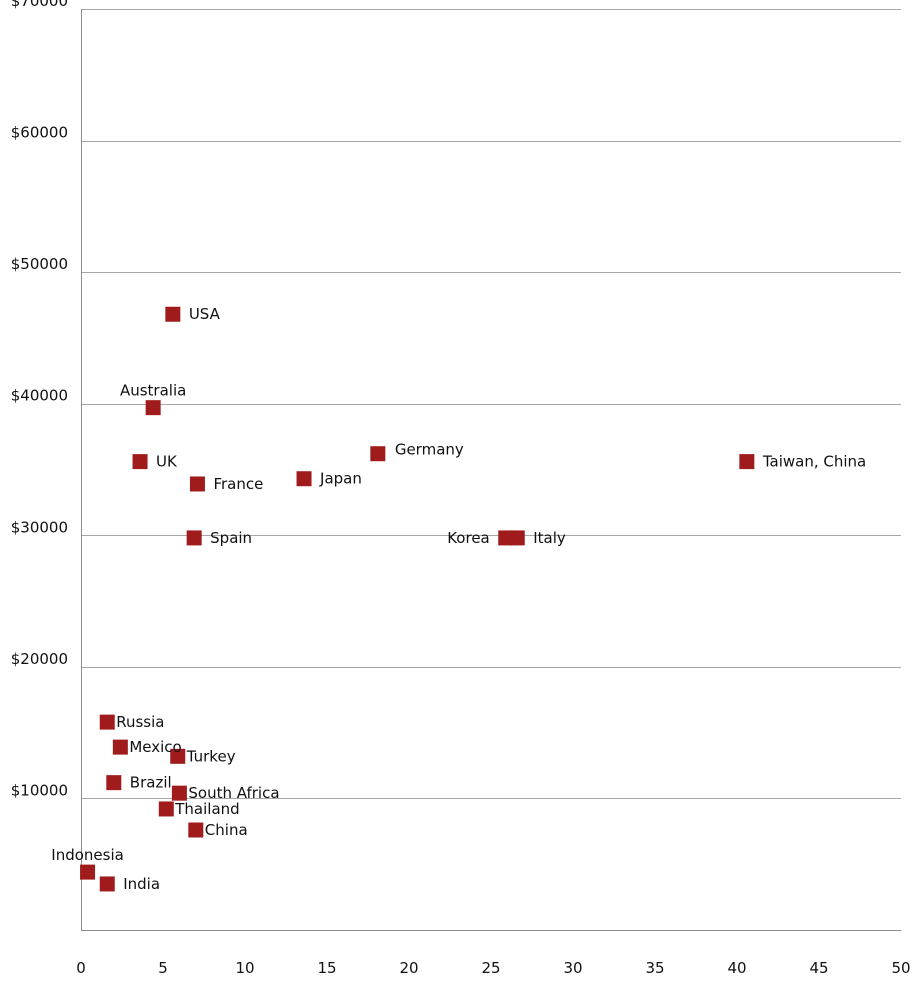 This screenshot has height=983, width=917. Describe the element at coordinates (233, 793) in the screenshot. I see `data-label: South Africa` at that location.